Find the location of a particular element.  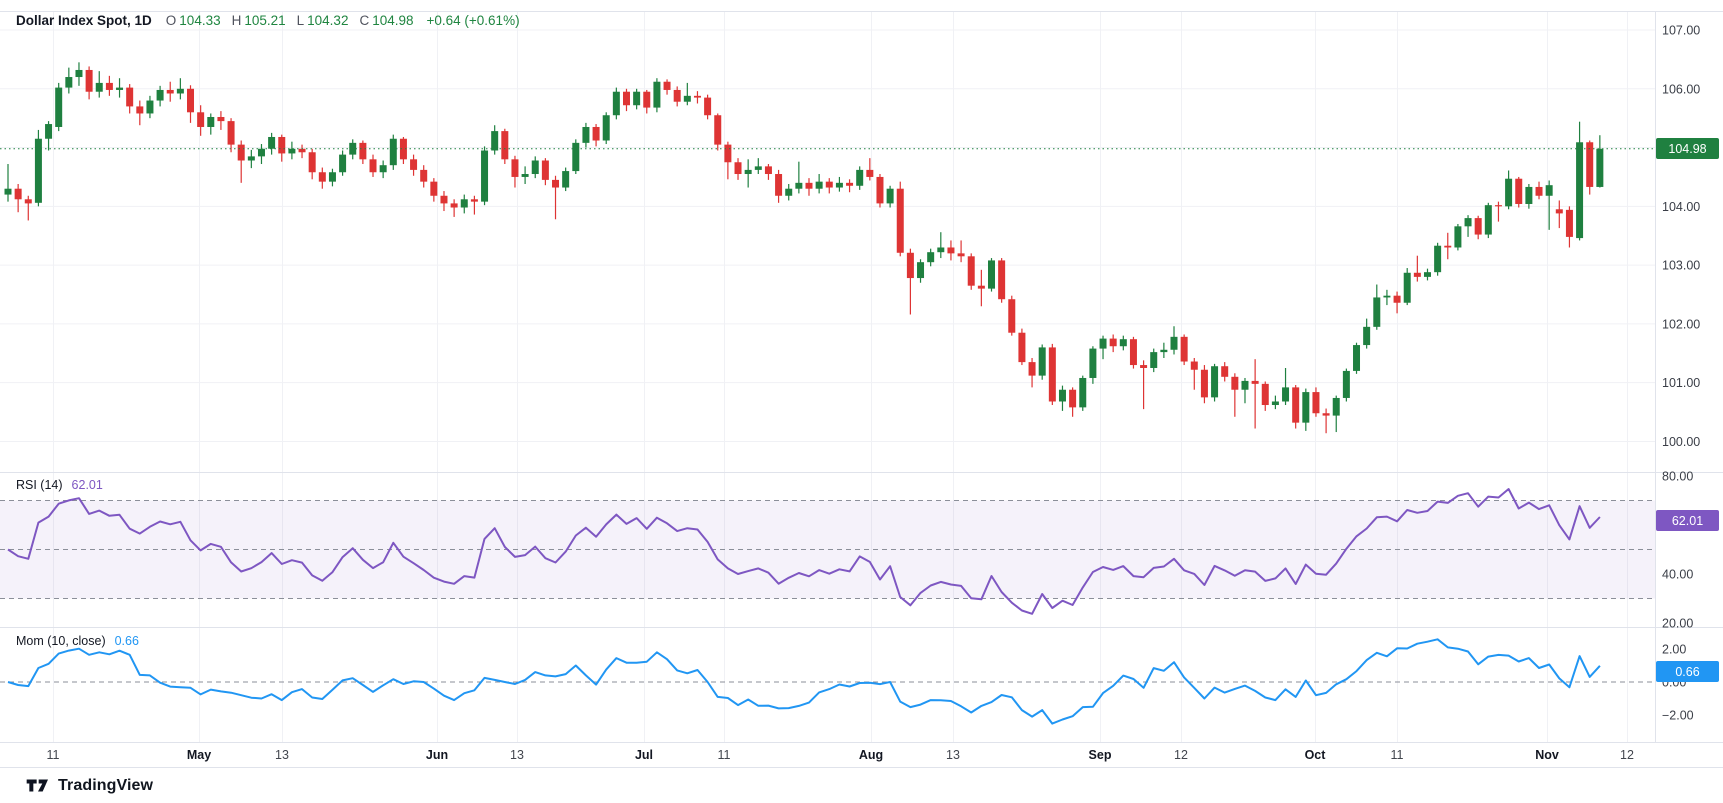

rsi-indicator-label: RSI (14) 62.01 is located at coordinates (59, 485).